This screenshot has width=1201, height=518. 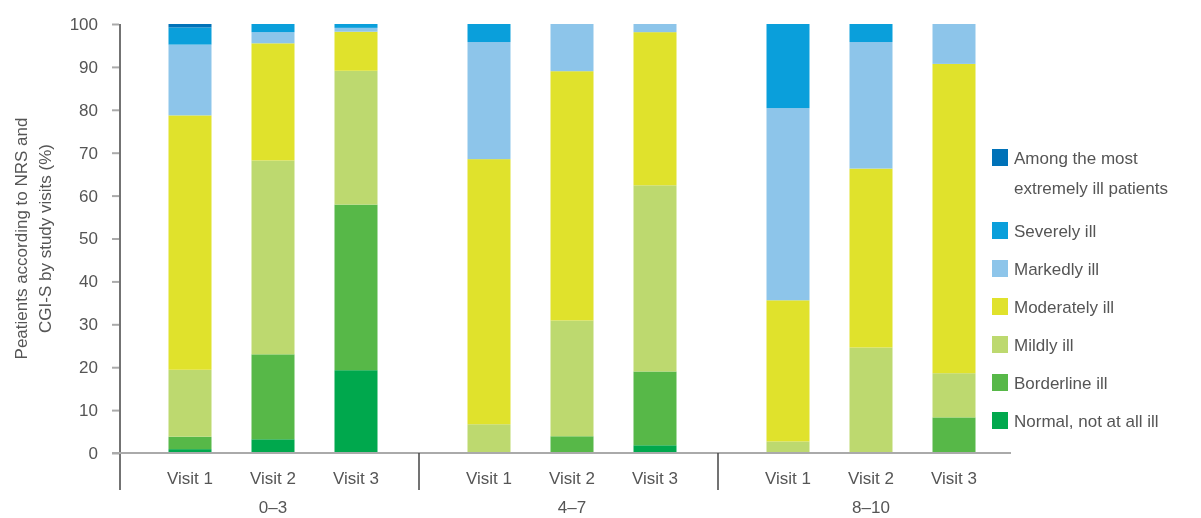 I want to click on legend-label: Severely ill, so click(x=1055, y=231).